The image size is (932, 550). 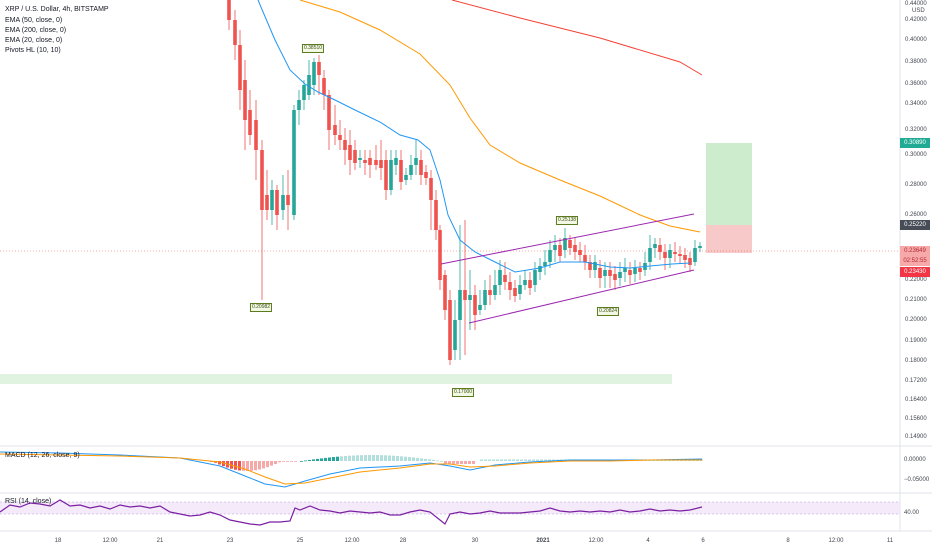 What do you see at coordinates (916, 381) in the screenshot?
I see `price-axis-label: 0.17200` at bounding box center [916, 381].